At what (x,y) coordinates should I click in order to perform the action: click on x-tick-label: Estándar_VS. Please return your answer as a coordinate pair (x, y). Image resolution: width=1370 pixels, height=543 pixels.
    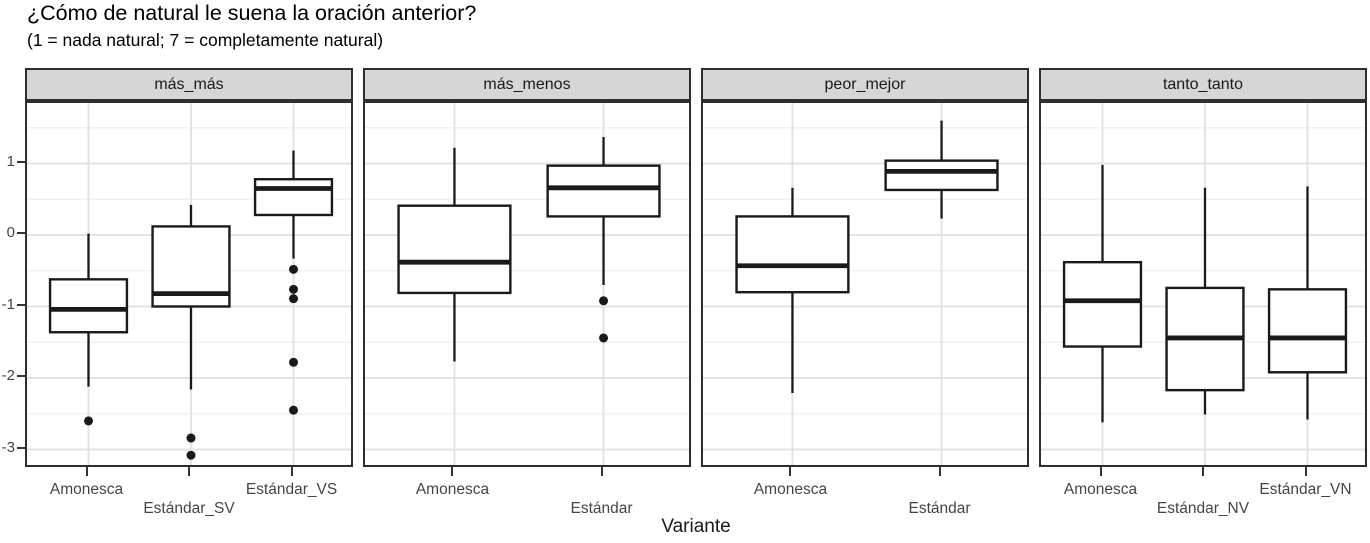
    Looking at the image, I should click on (291, 489).